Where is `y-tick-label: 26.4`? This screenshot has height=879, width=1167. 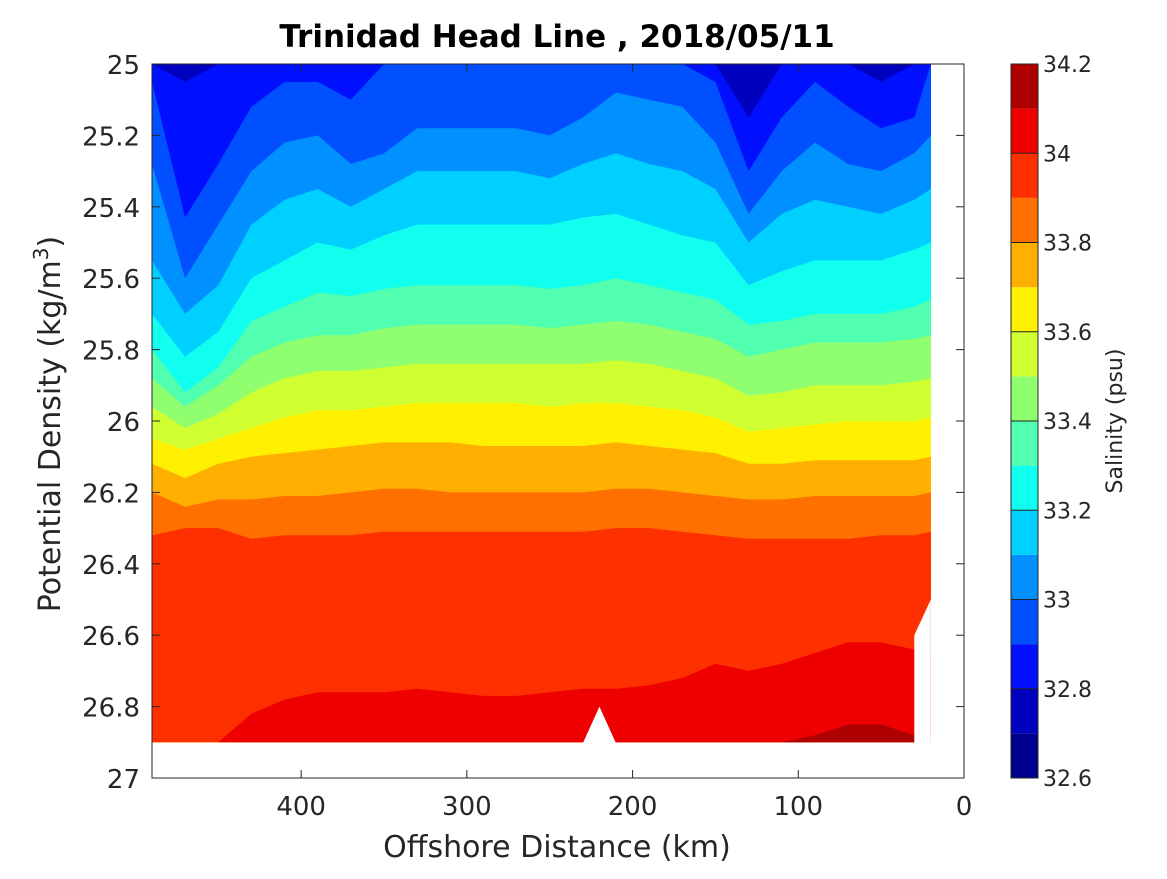
y-tick-label: 26.4 is located at coordinates (111, 566).